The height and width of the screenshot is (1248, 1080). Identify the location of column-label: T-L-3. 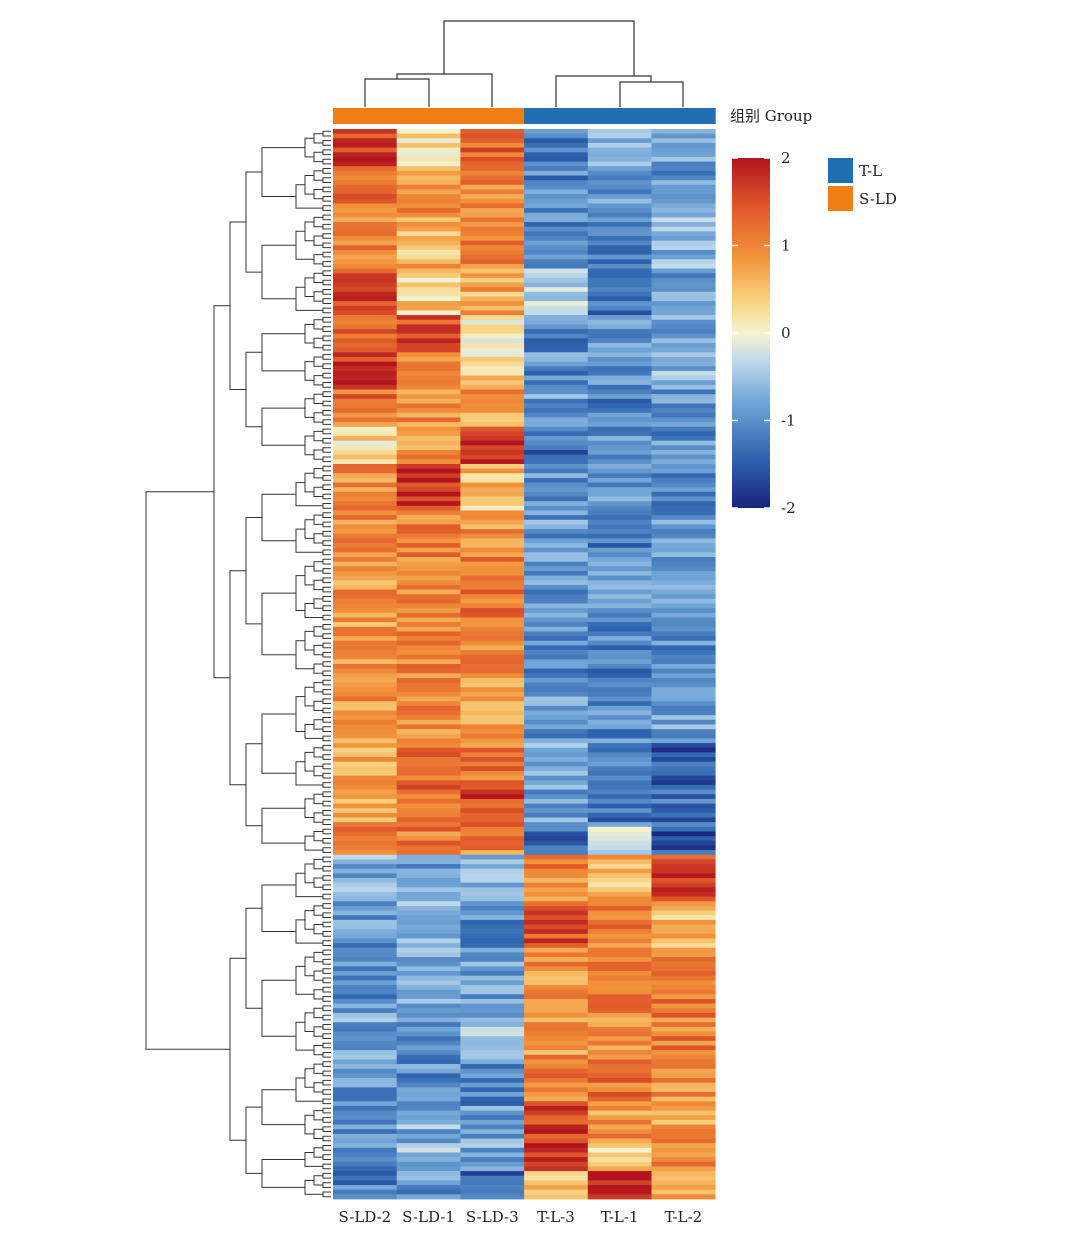
(556, 1217).